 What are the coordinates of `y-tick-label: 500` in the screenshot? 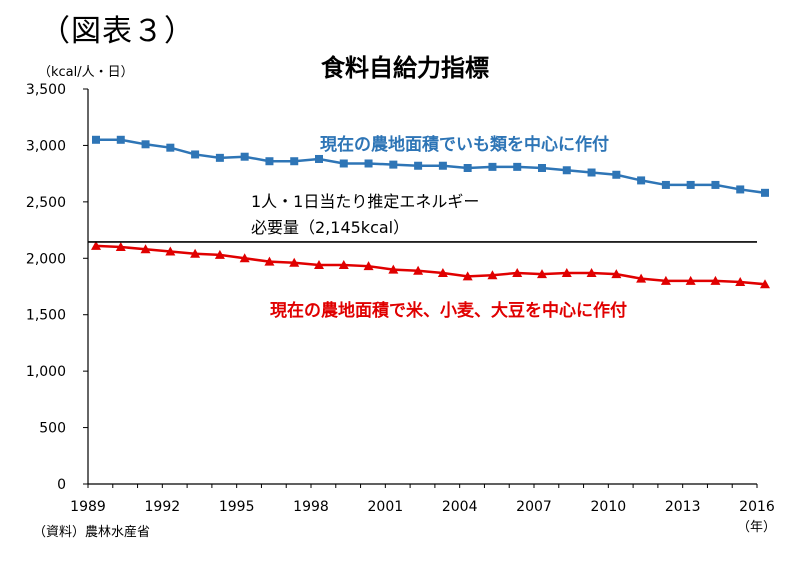 It's located at (52, 429).